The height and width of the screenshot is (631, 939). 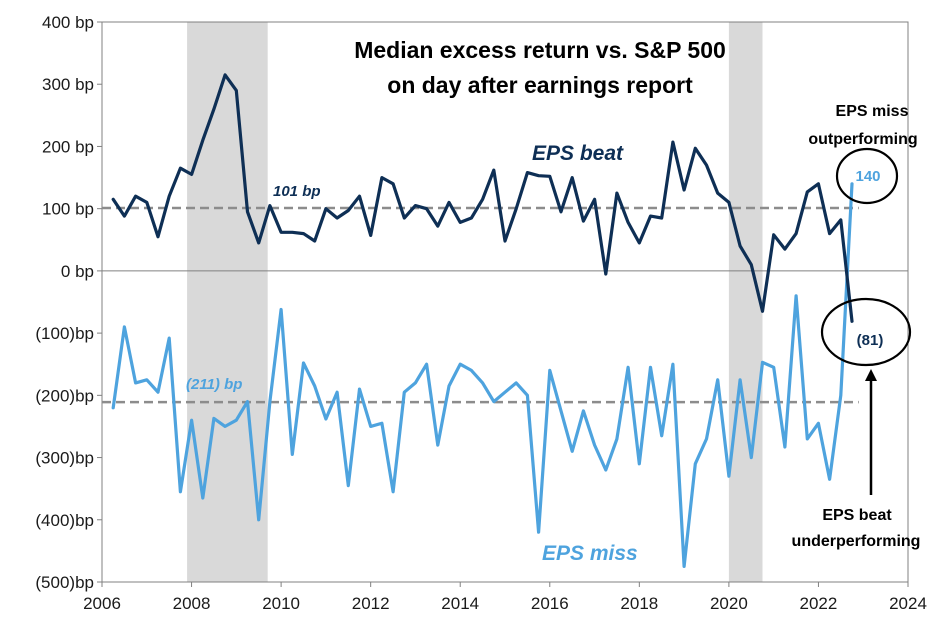 I want to click on x-tick-label: 2006, so click(x=102, y=603).